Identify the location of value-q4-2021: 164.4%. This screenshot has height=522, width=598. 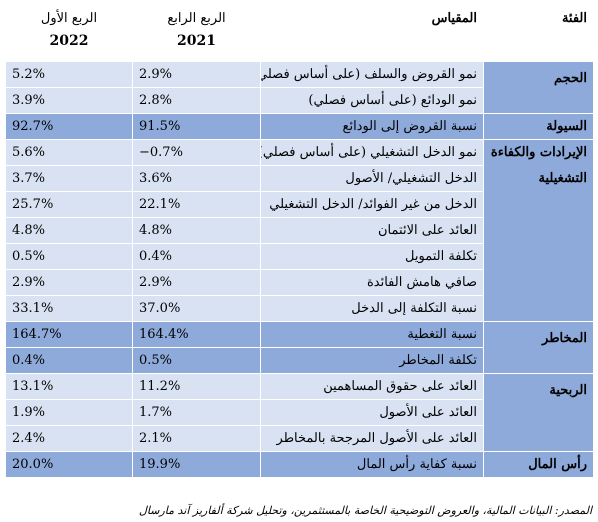
(196, 334).